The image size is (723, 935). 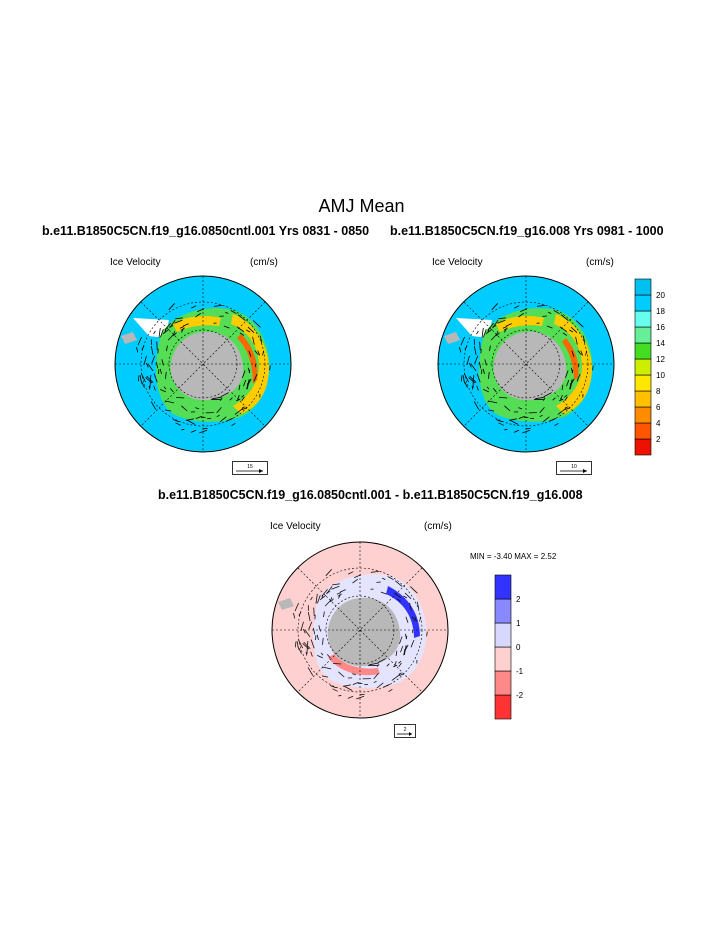 What do you see at coordinates (526, 368) in the screenshot?
I see `velocity-vectors` at bounding box center [526, 368].